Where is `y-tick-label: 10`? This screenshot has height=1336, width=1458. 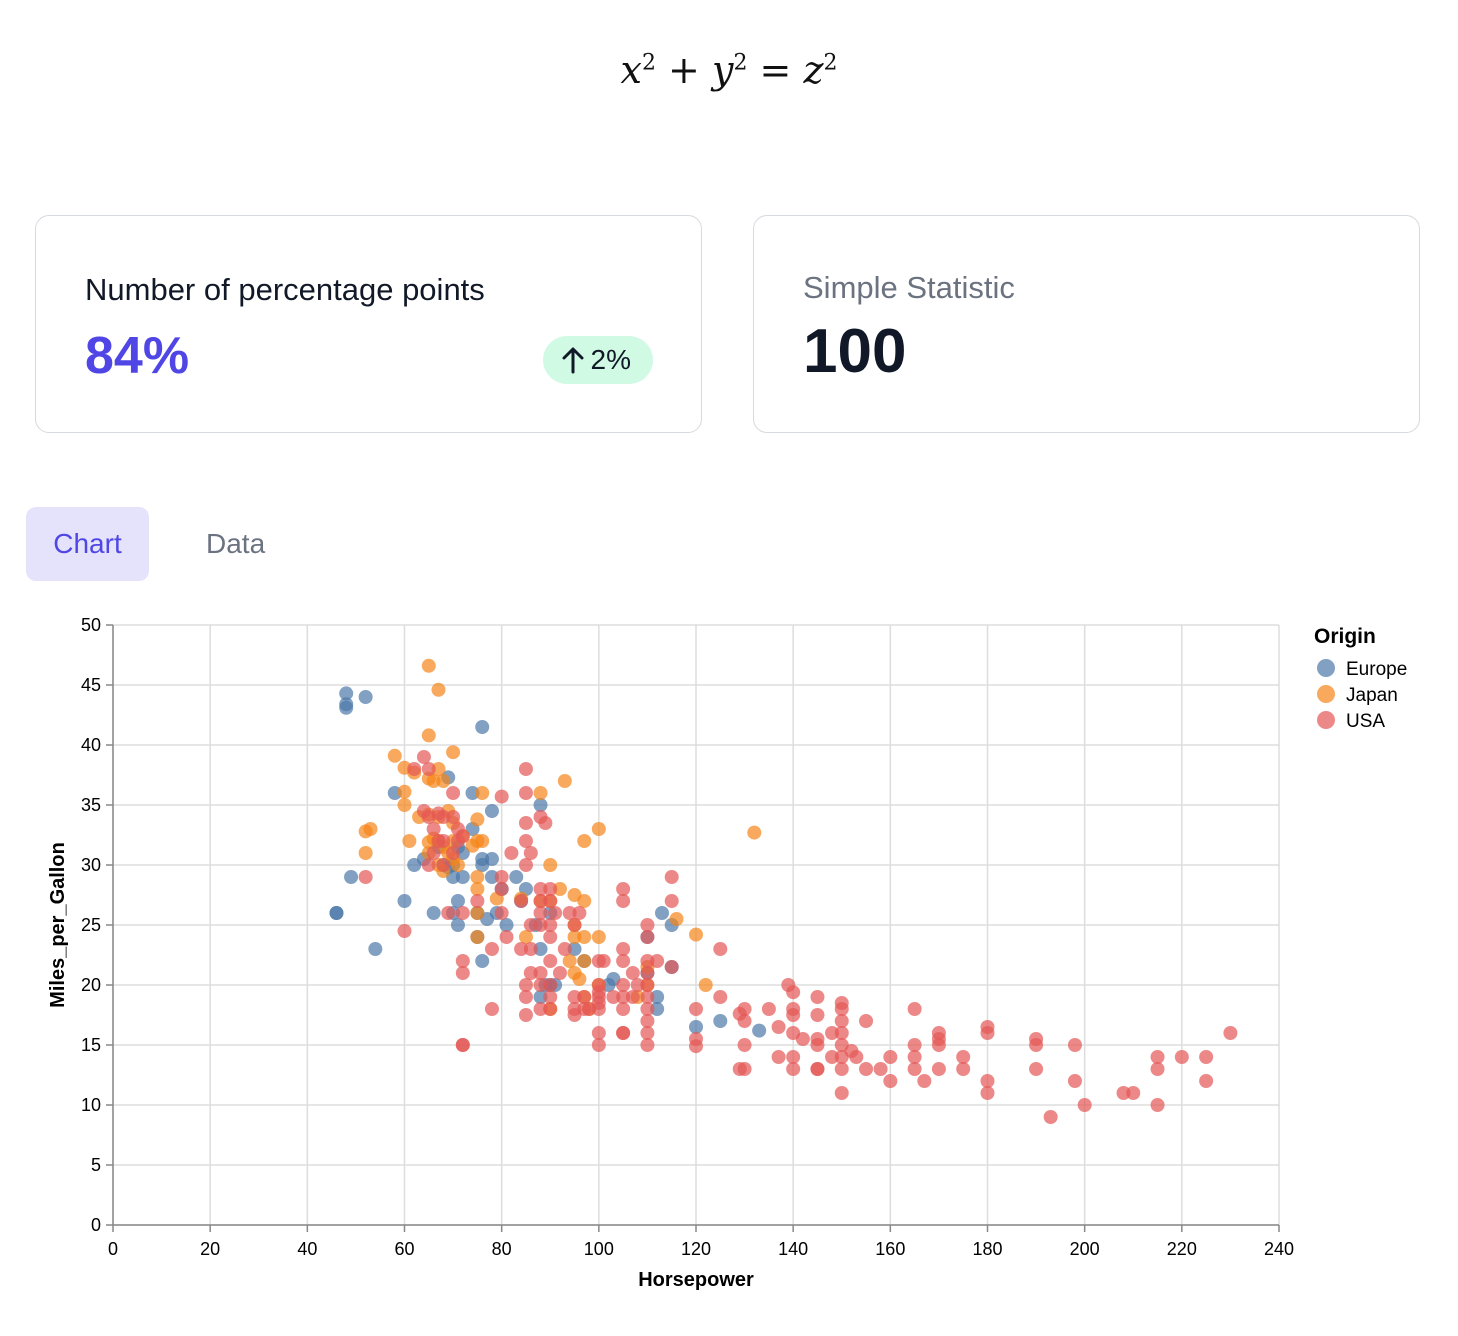 y-tick-label: 10 is located at coordinates (91, 1105).